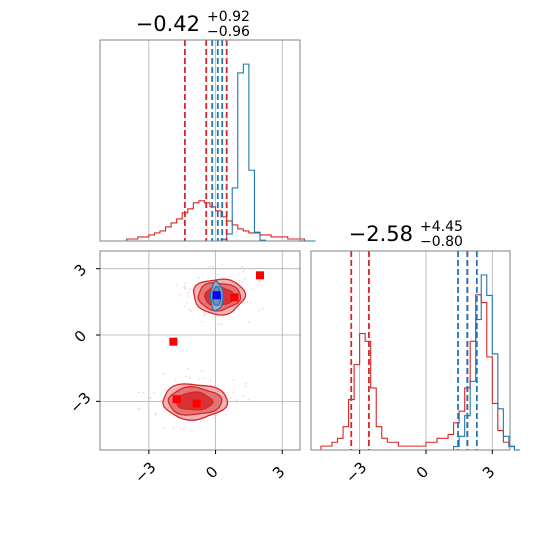 The height and width of the screenshot is (550, 550). Describe the element at coordinates (80, 269) in the screenshot. I see `y-tick-label: 3` at that location.